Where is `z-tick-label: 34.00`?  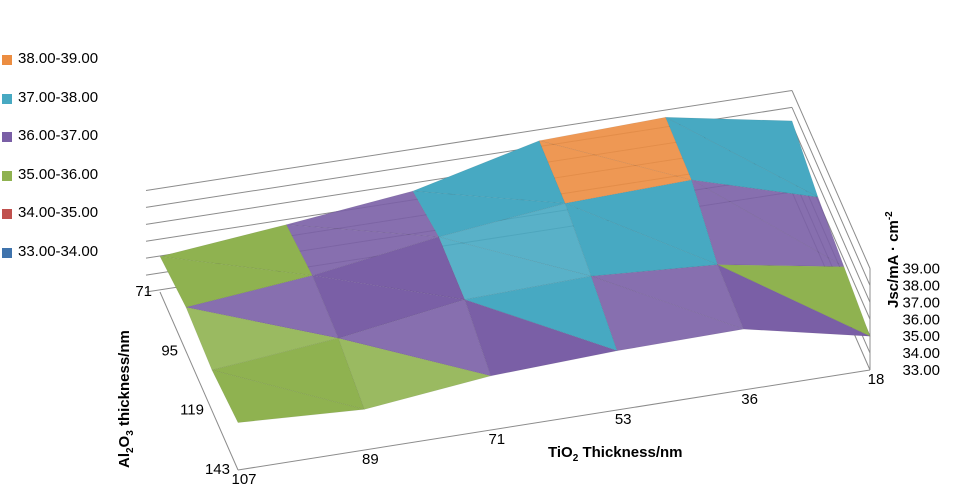
z-tick-label: 34.00 is located at coordinates (921, 353).